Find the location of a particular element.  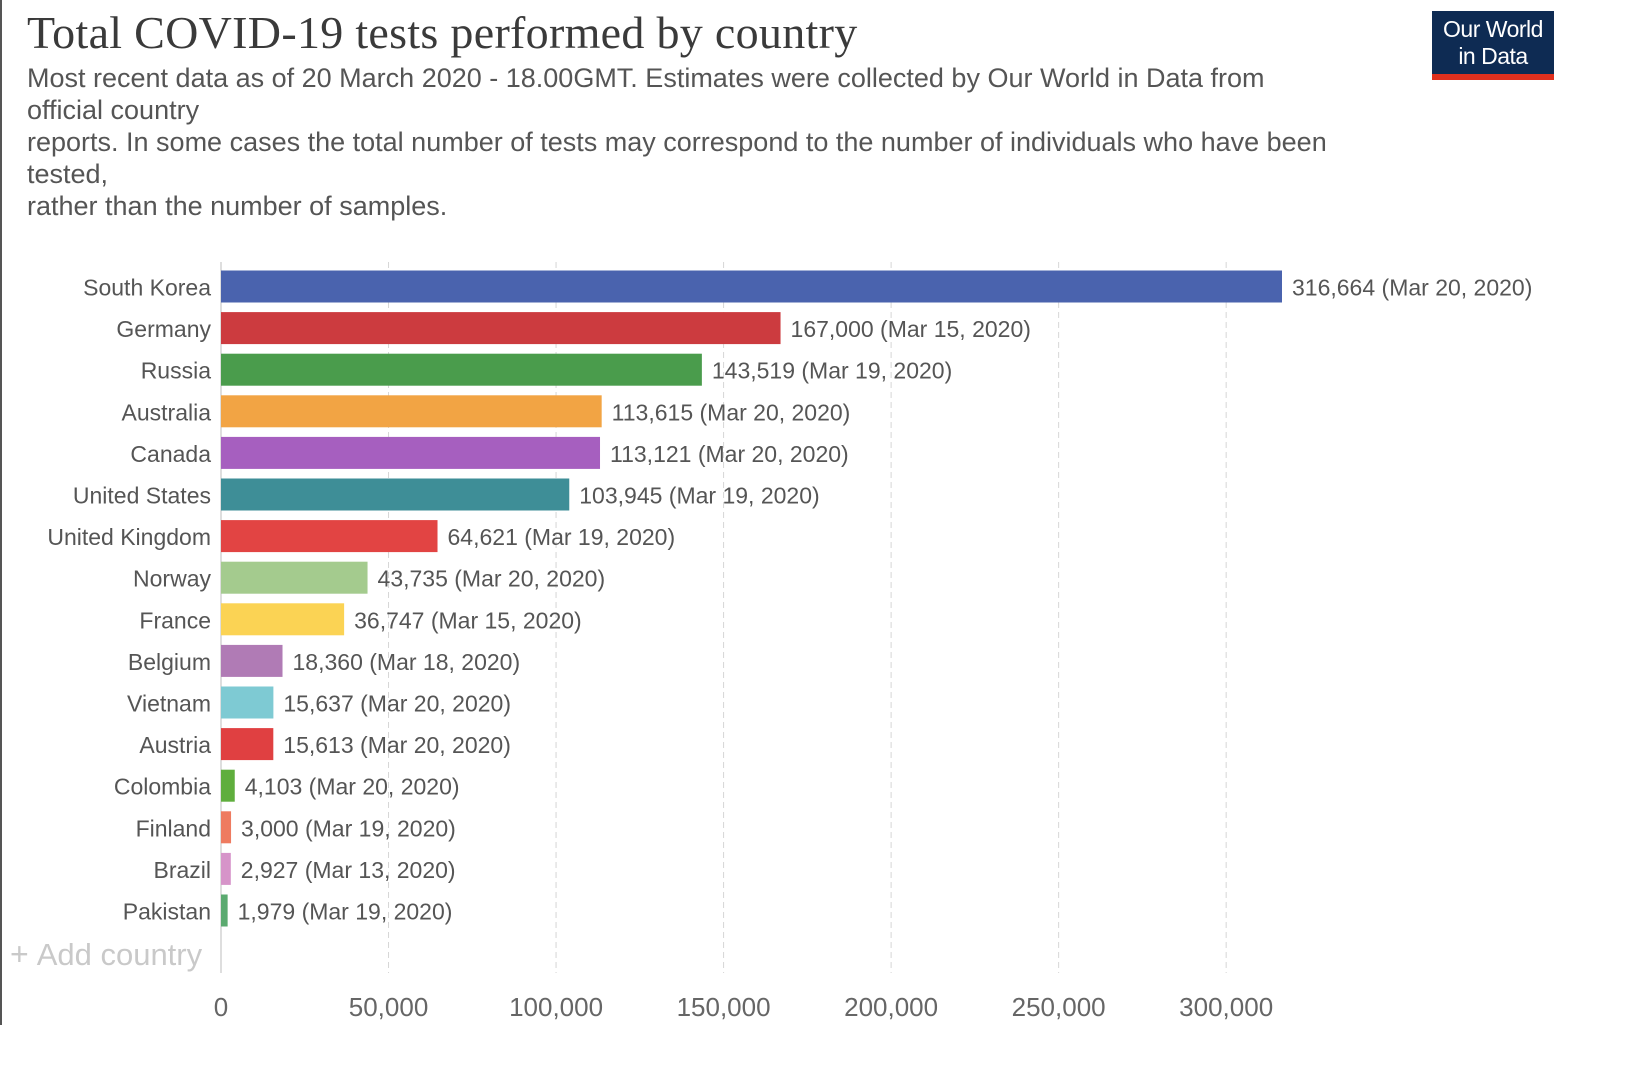

data-label: 316,664 (Mar 20, 2020) is located at coordinates (1412, 288).